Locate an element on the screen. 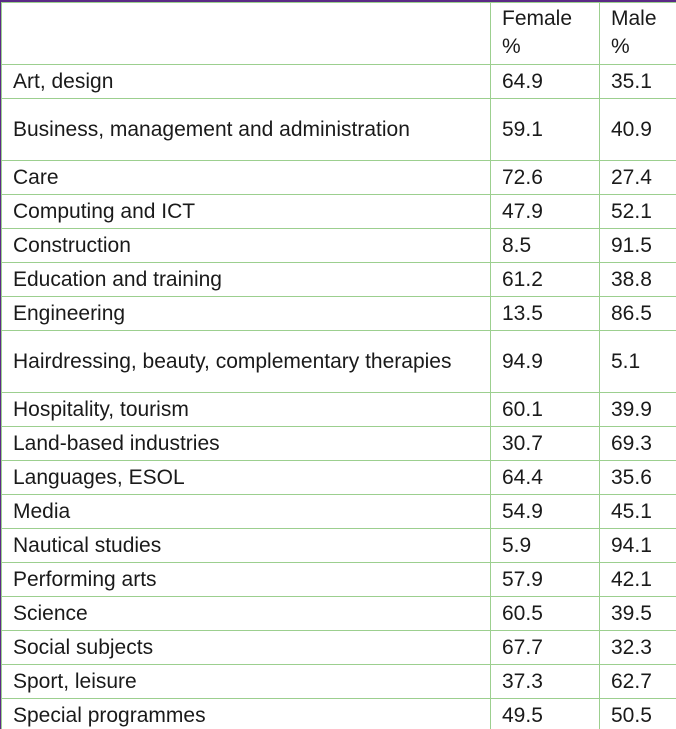  male-percent-cell: 52.1 is located at coordinates (637, 211).